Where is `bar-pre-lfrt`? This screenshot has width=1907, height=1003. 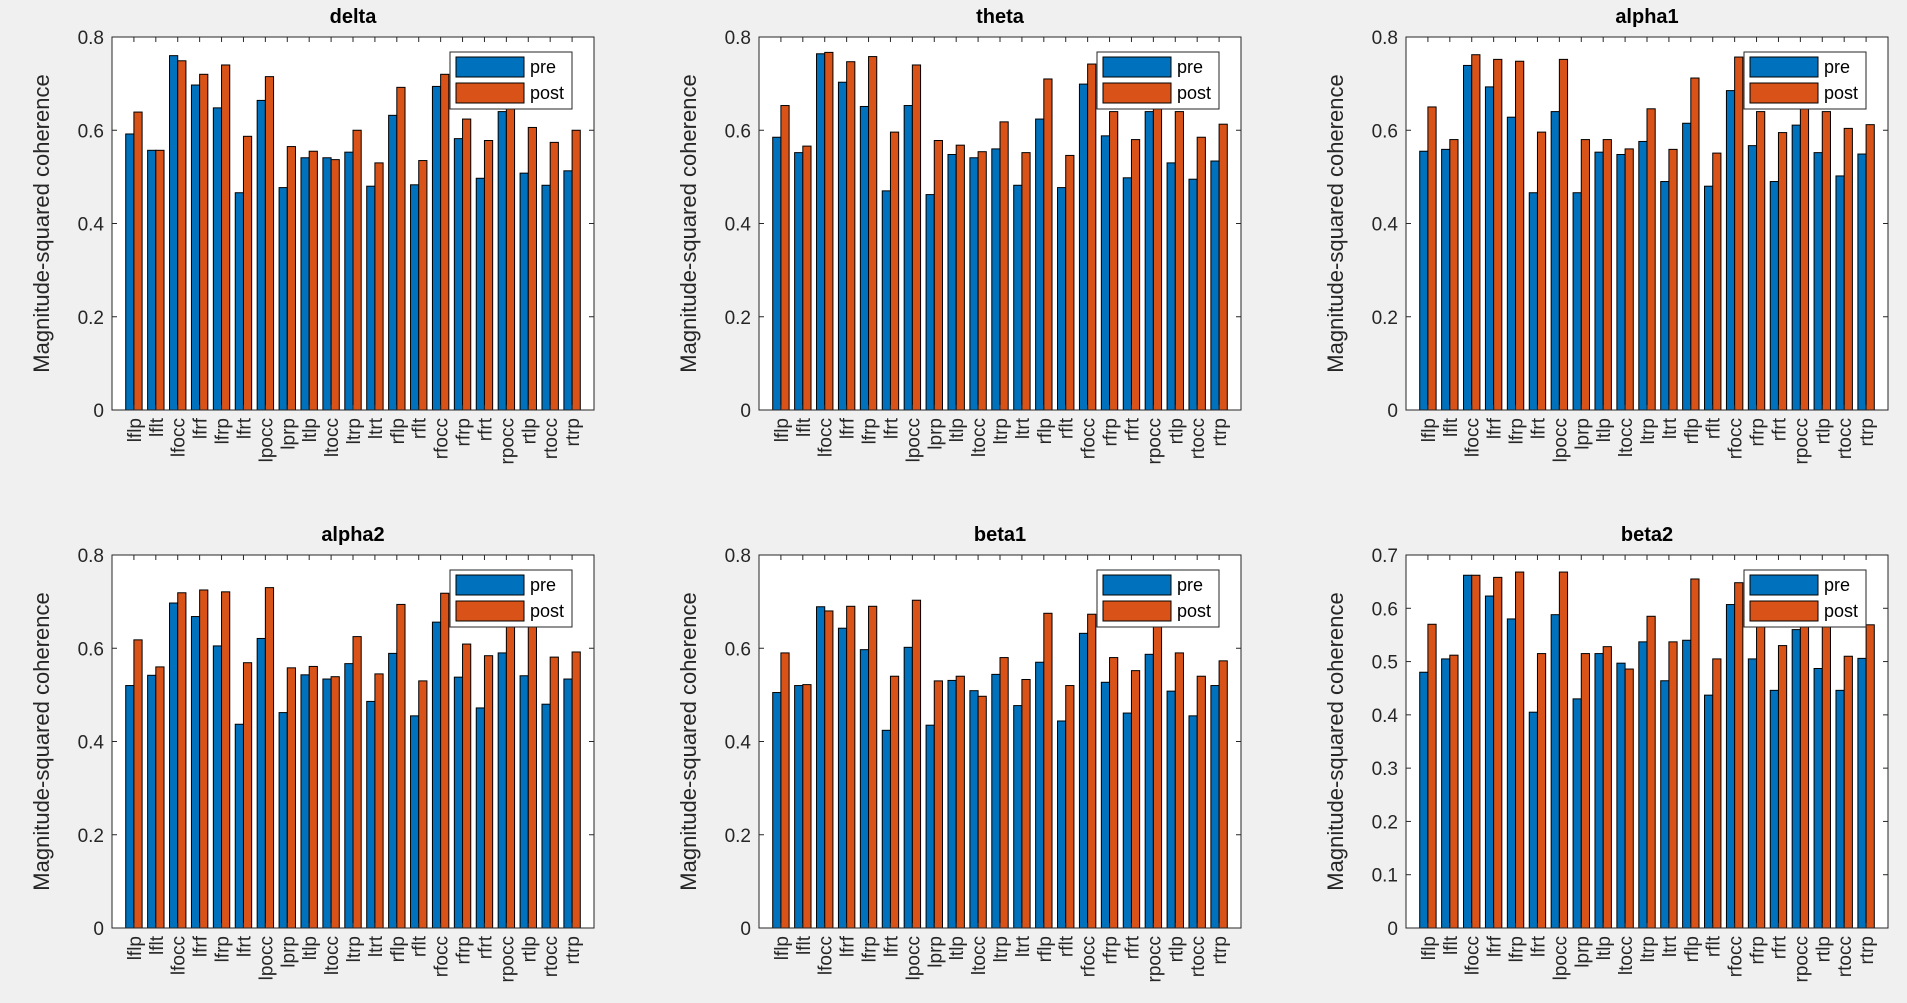 bar-pre-lfrt is located at coordinates (886, 300).